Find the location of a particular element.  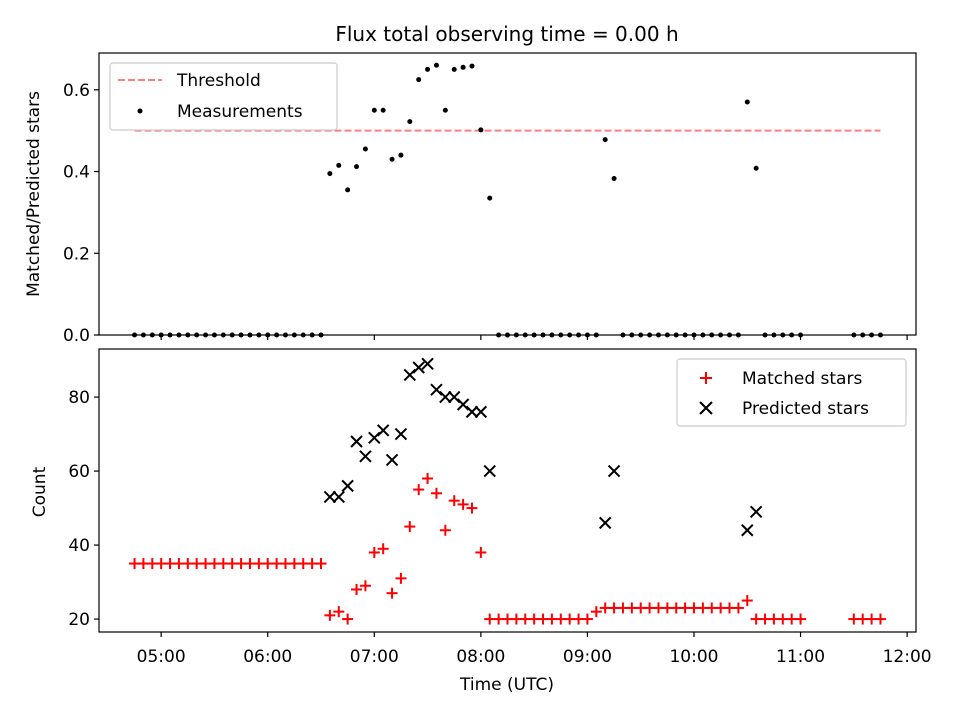

x-tick-label: 12:00 is located at coordinates (907, 657).